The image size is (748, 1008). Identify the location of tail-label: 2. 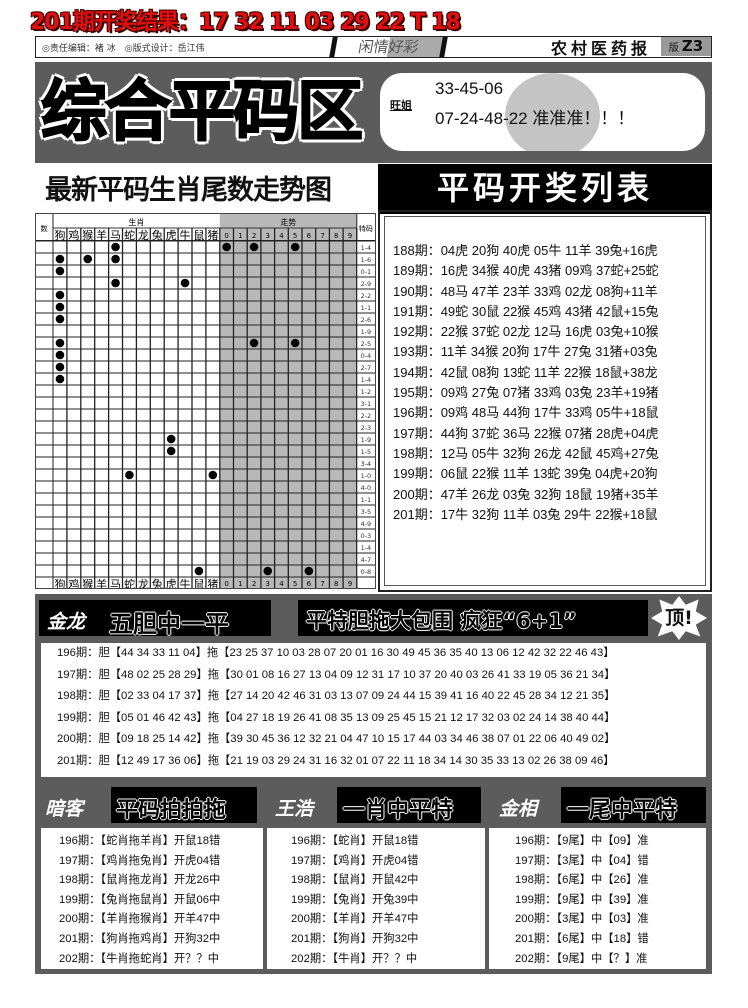
(254, 236).